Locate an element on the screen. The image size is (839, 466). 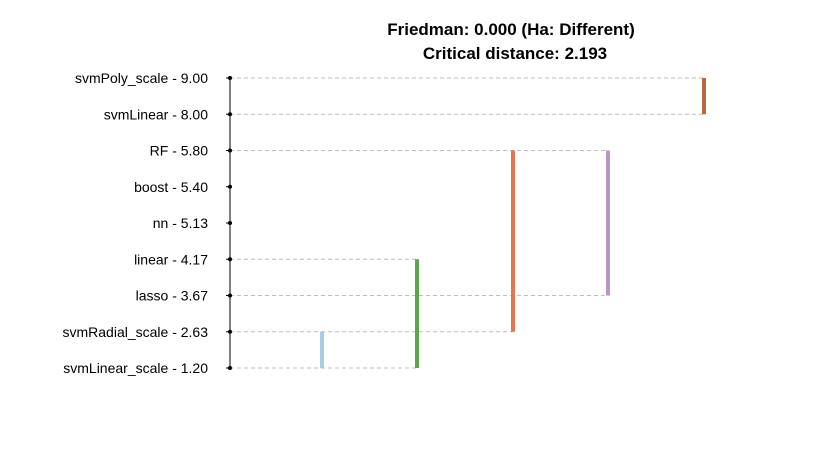
row-label-linear: linear - 4.17 is located at coordinates (171, 259).